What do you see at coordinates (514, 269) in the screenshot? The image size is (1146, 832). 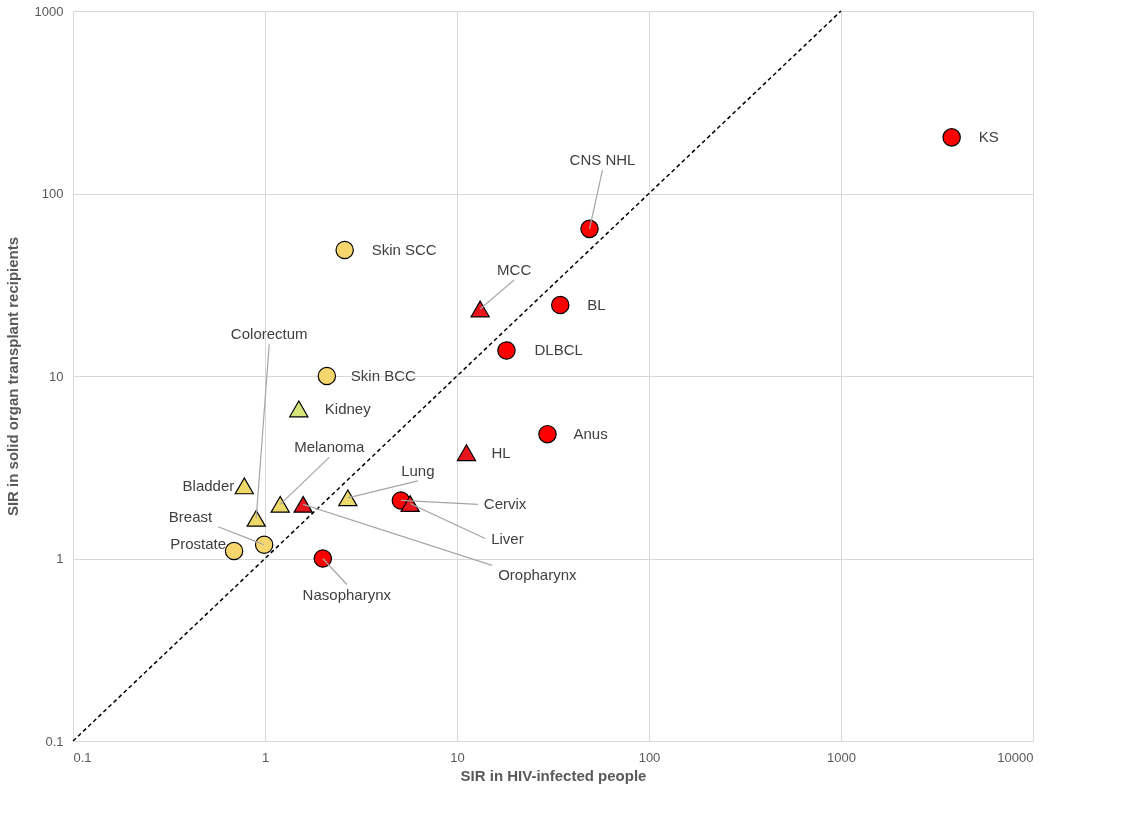 I see `annotation: MCC` at bounding box center [514, 269].